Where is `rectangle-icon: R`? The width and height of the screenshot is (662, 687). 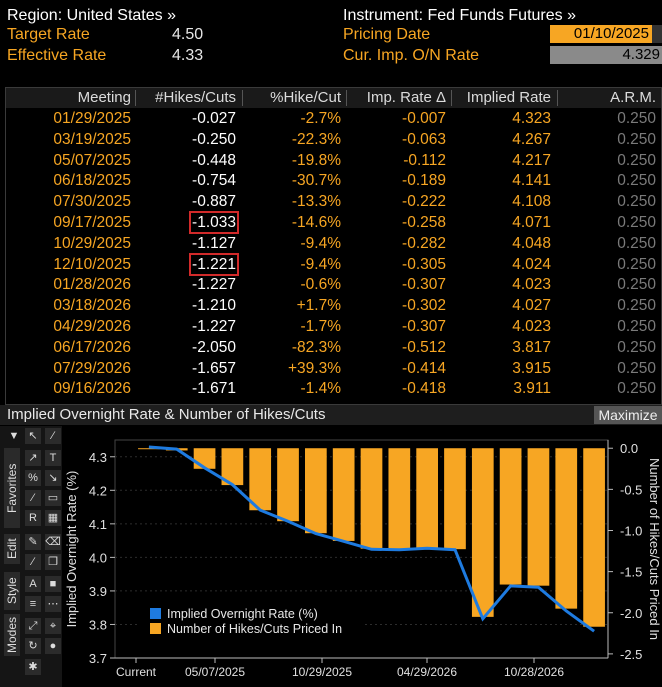 rectangle-icon: R is located at coordinates (33, 518).